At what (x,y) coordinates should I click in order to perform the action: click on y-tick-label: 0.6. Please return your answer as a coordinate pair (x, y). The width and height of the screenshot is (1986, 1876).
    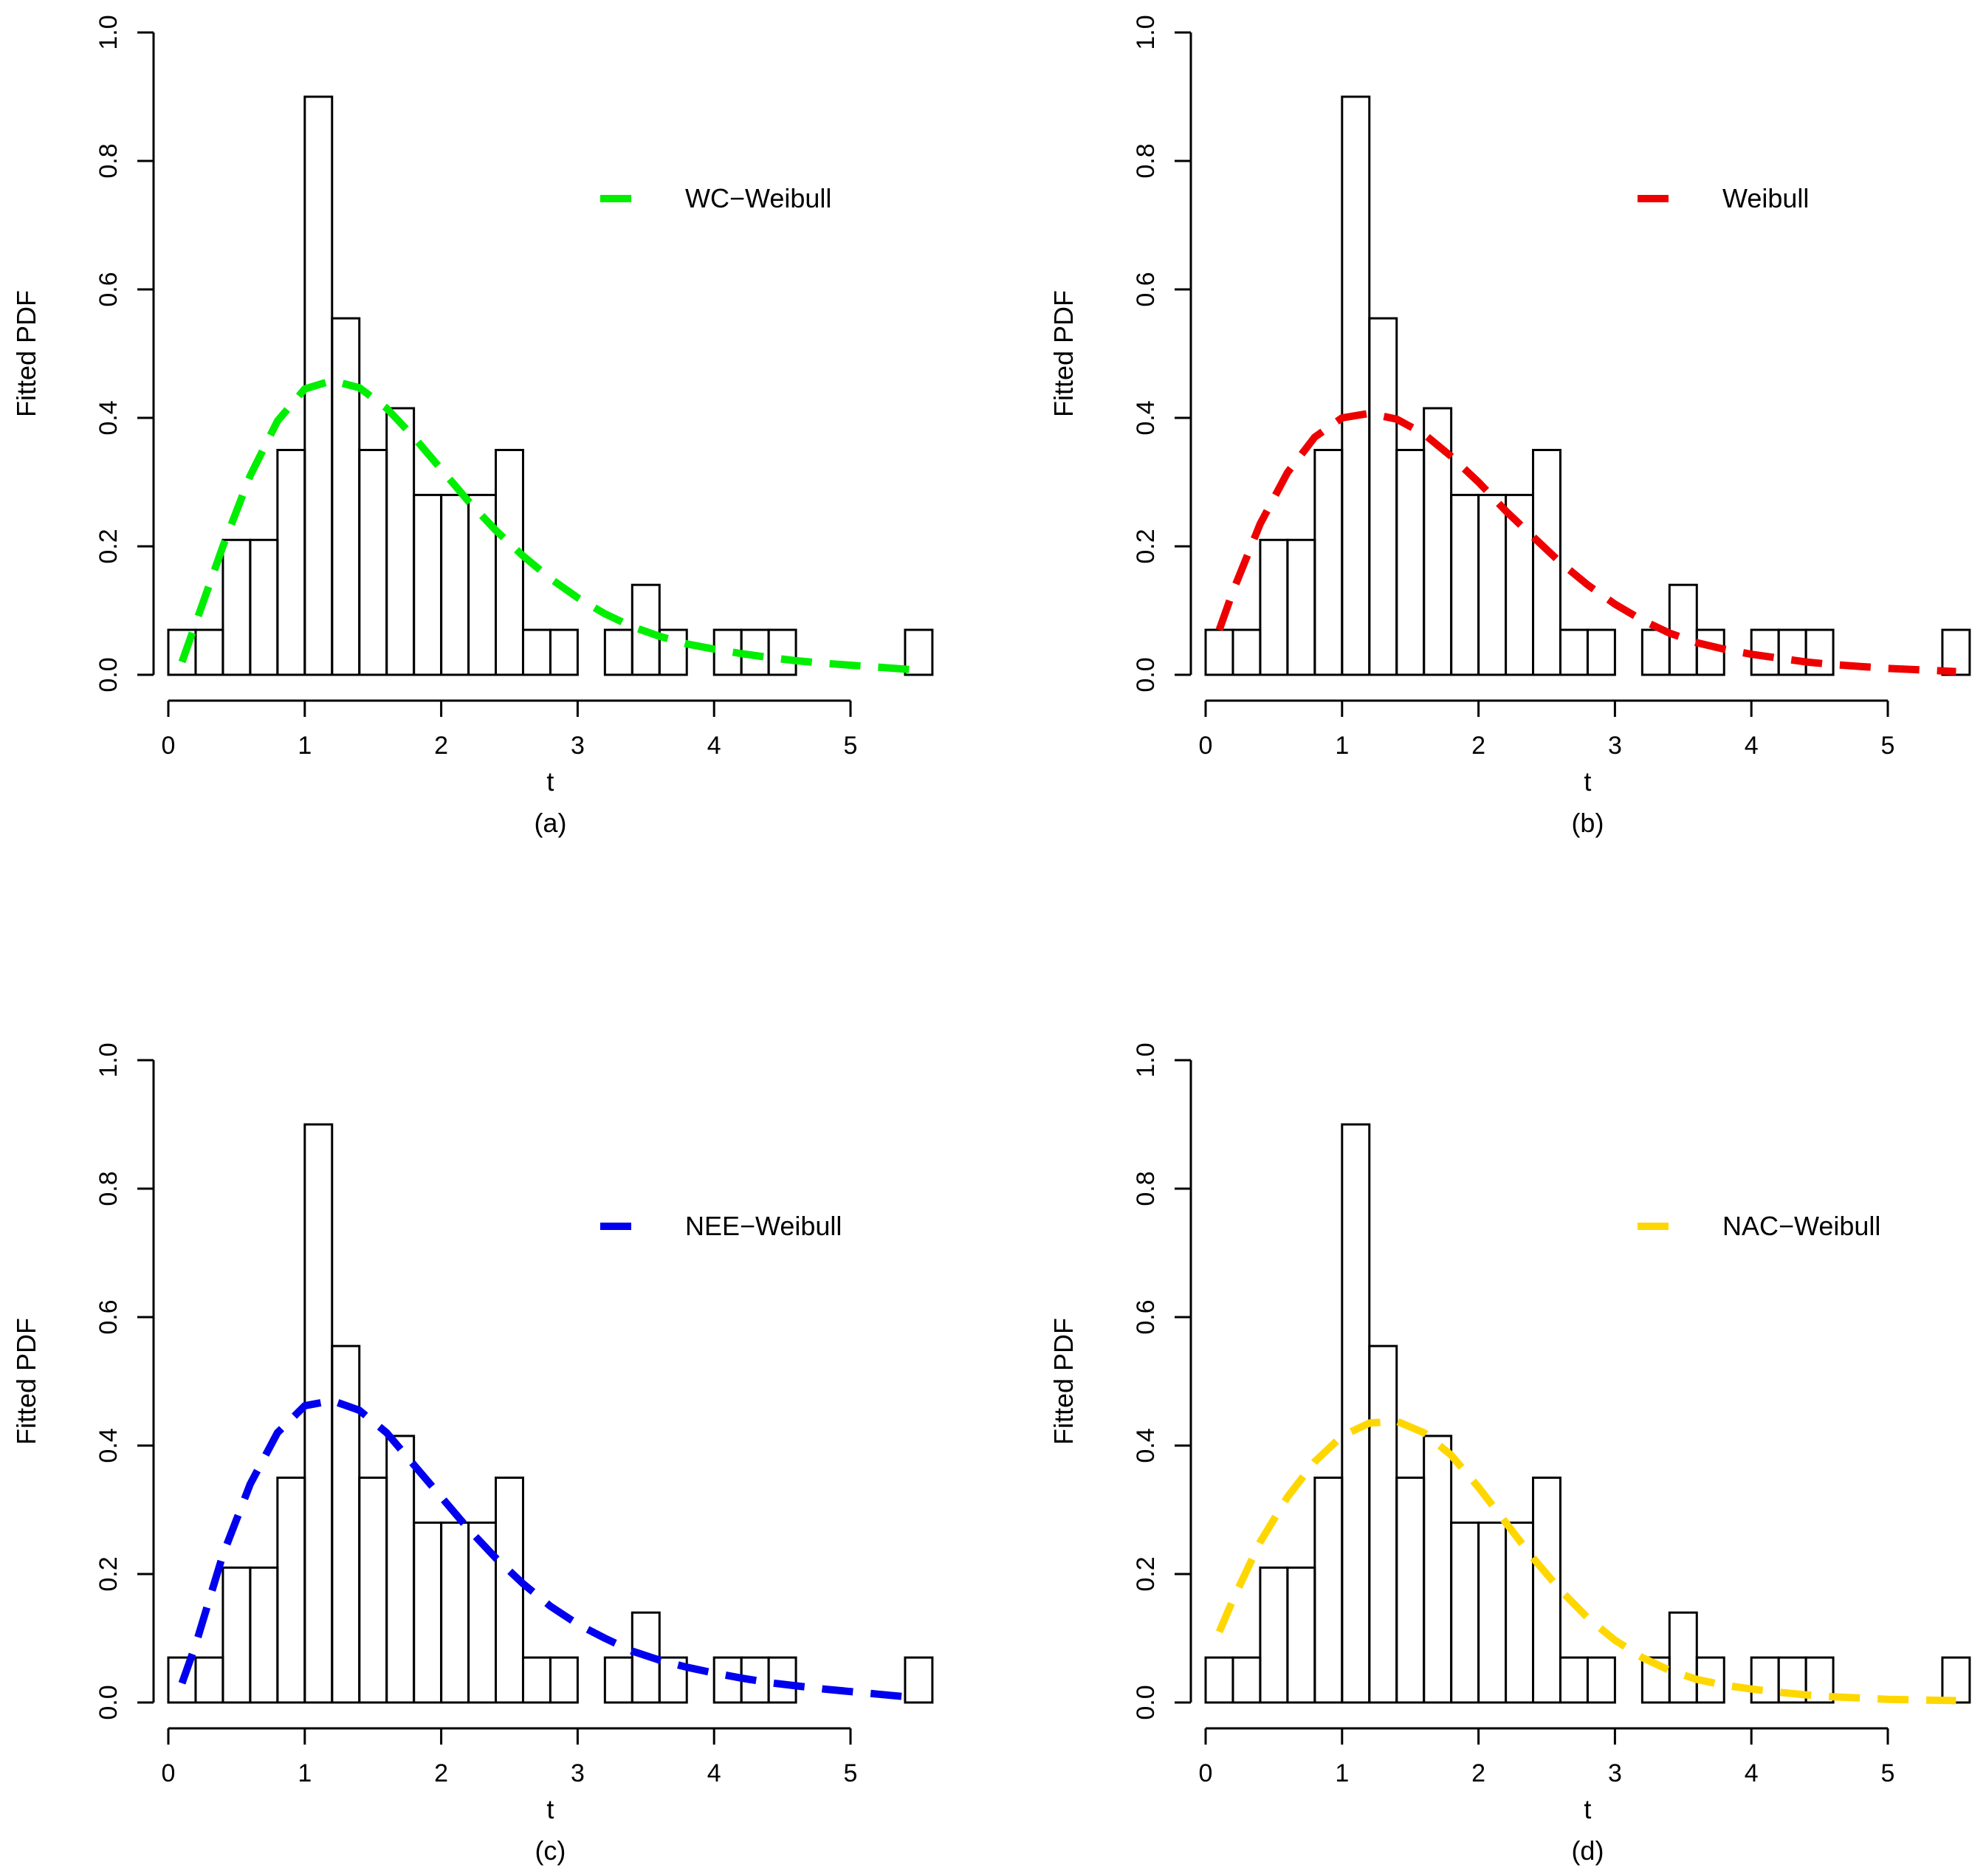
    Looking at the image, I should click on (1146, 289).